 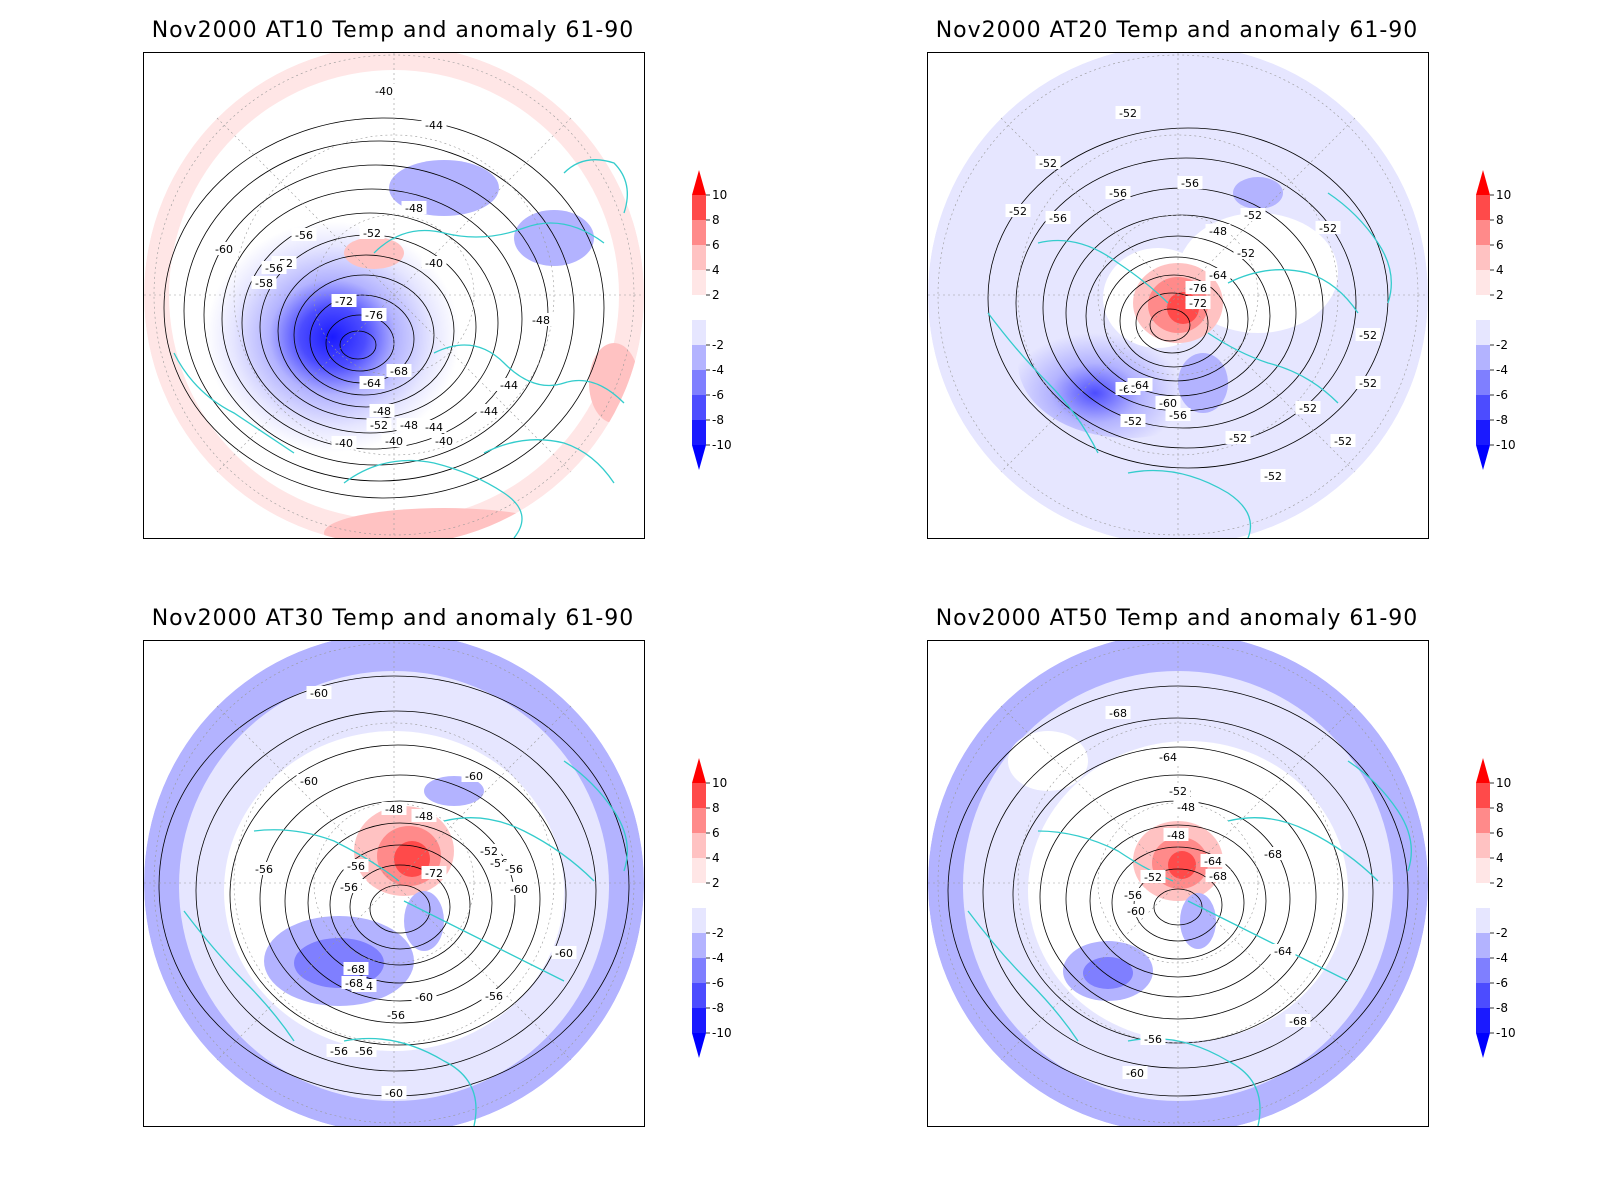 I want to click on colorbar-bottom-triangle, so click(x=1483, y=457).